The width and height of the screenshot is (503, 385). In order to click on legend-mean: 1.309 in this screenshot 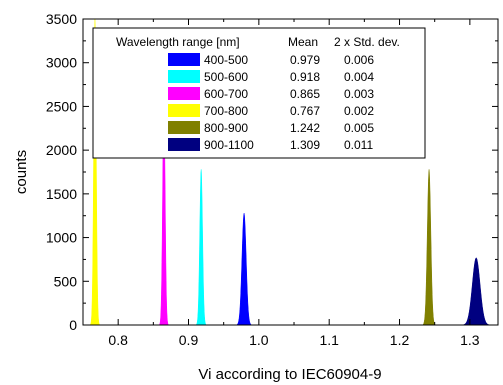, I will do `click(305, 145)`.